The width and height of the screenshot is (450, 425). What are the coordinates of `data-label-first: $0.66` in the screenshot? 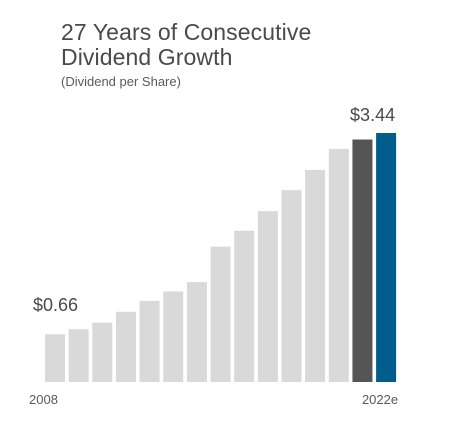 It's located at (55, 305).